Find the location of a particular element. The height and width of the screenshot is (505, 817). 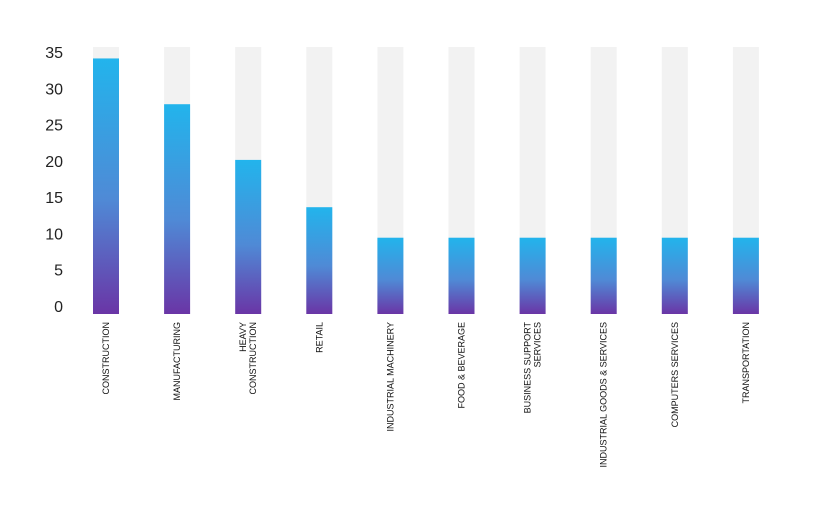

y-axis: 0 5 10 15 20 25 30 35 is located at coordinates (54, 180).